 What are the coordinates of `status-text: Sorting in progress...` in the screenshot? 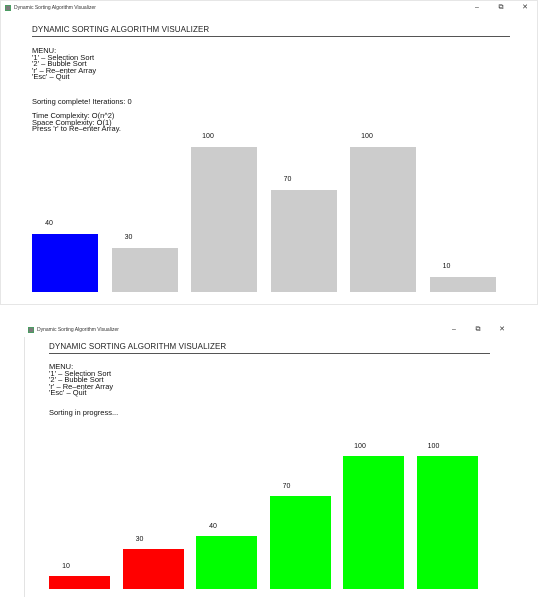 It's located at (84, 412).